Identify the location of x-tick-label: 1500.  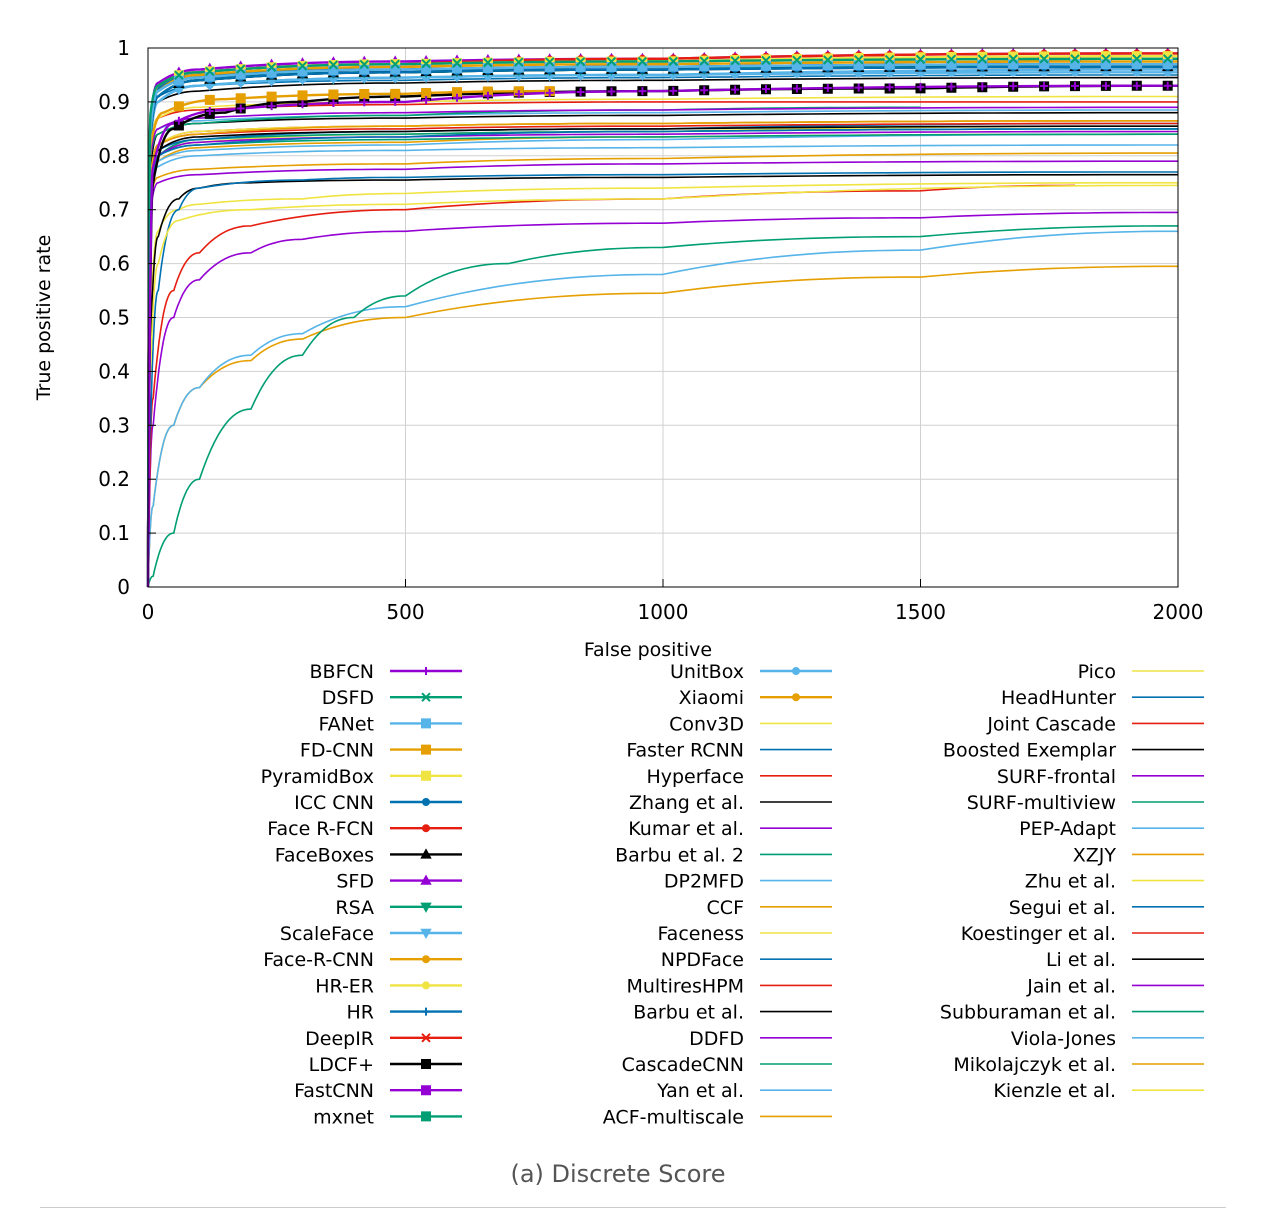
(920, 612).